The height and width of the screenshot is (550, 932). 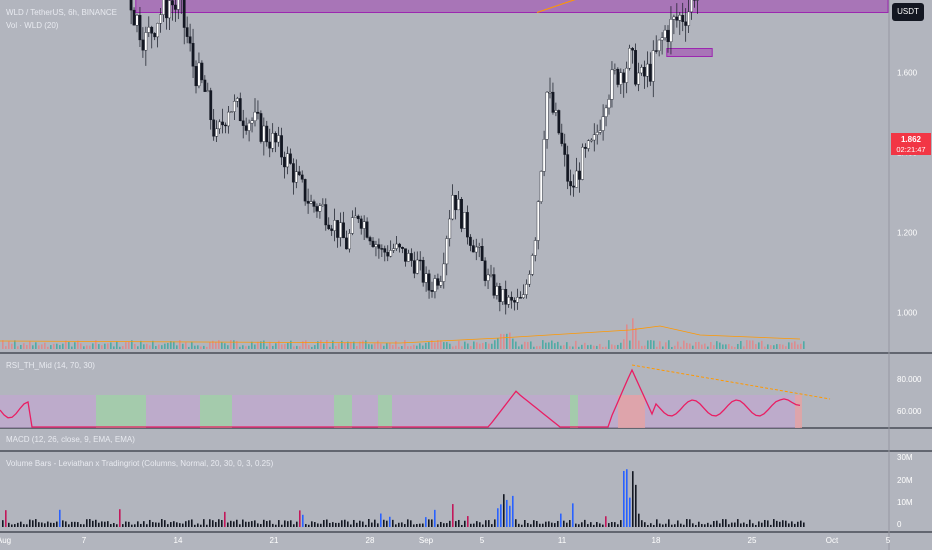 I want to click on volume-legend: Vol · WLD (20), so click(x=32, y=25).